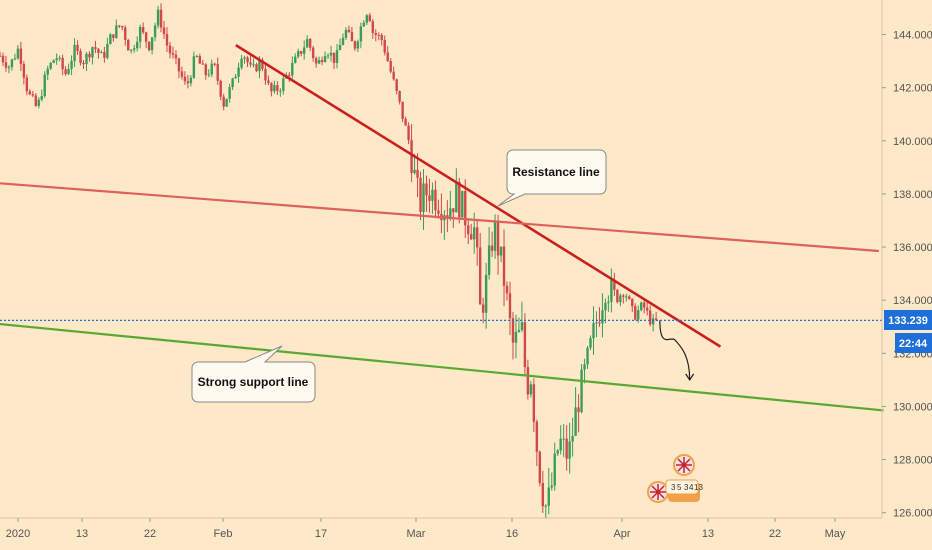 The image size is (932, 550). What do you see at coordinates (675, 350) in the screenshot?
I see `projection-arrow` at bounding box center [675, 350].